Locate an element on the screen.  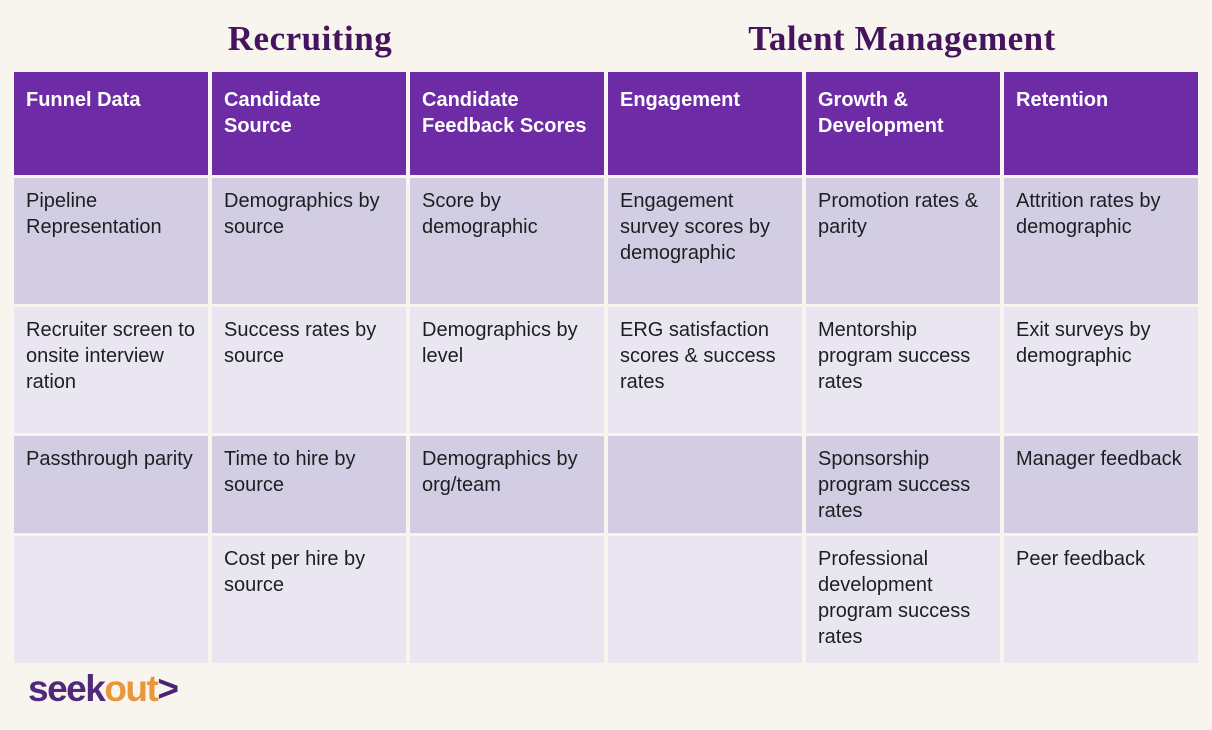
seekout-logo: seekout> is located at coordinates (103, 689).